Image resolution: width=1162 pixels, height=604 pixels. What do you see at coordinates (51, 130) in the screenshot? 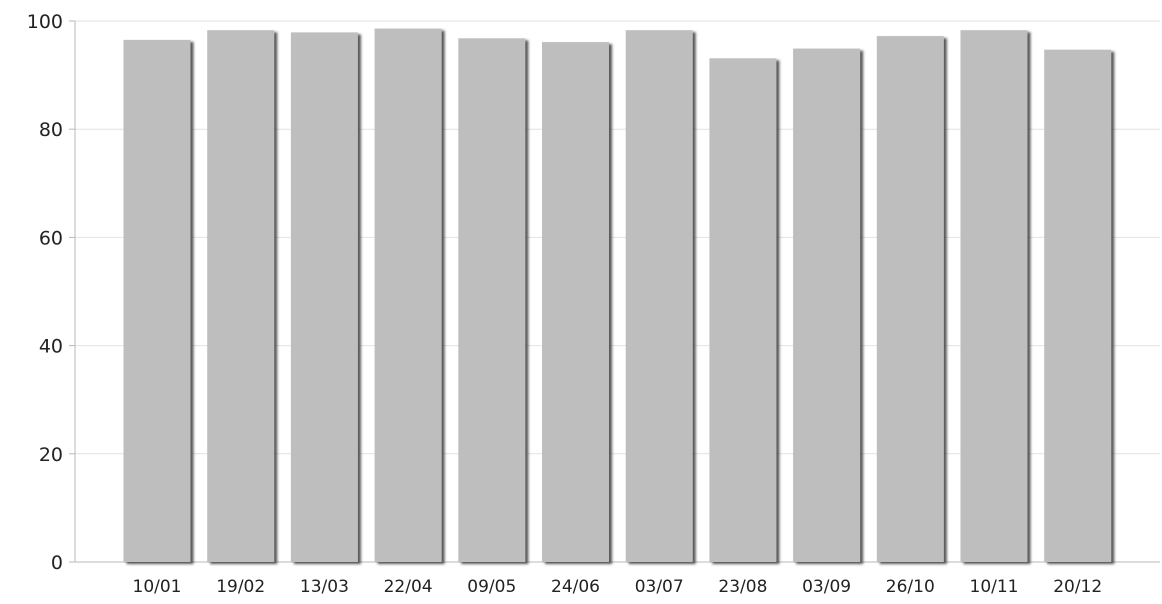
I see `y-tick-label: 80` at bounding box center [51, 130].